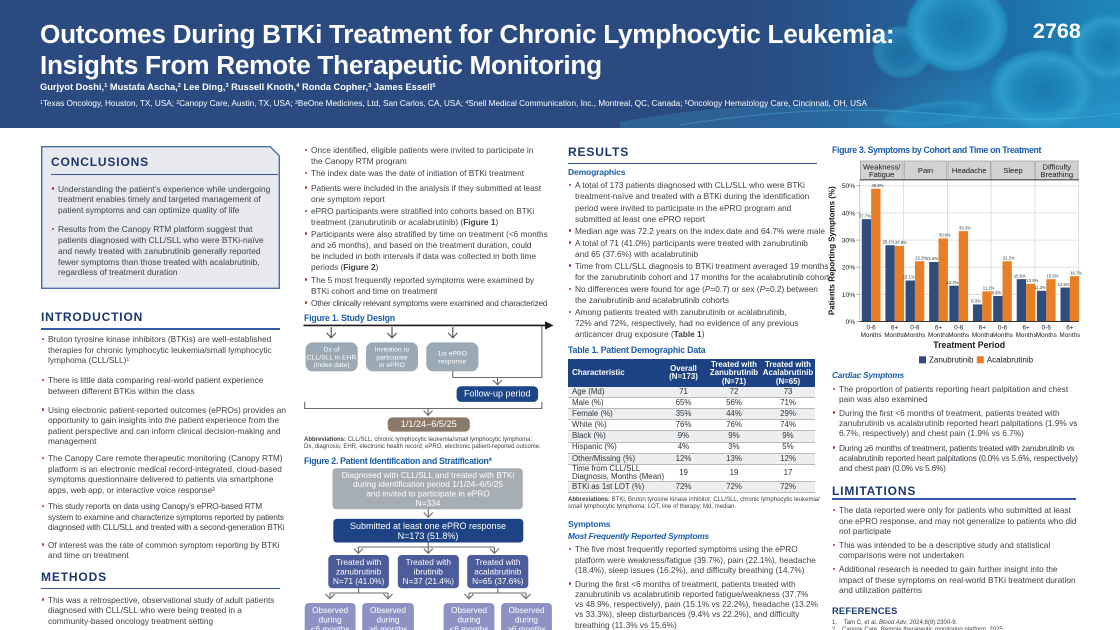 Image resolution: width=1120 pixels, height=630 pixels. I want to click on svg-text: 11.1%, so click(989, 288).